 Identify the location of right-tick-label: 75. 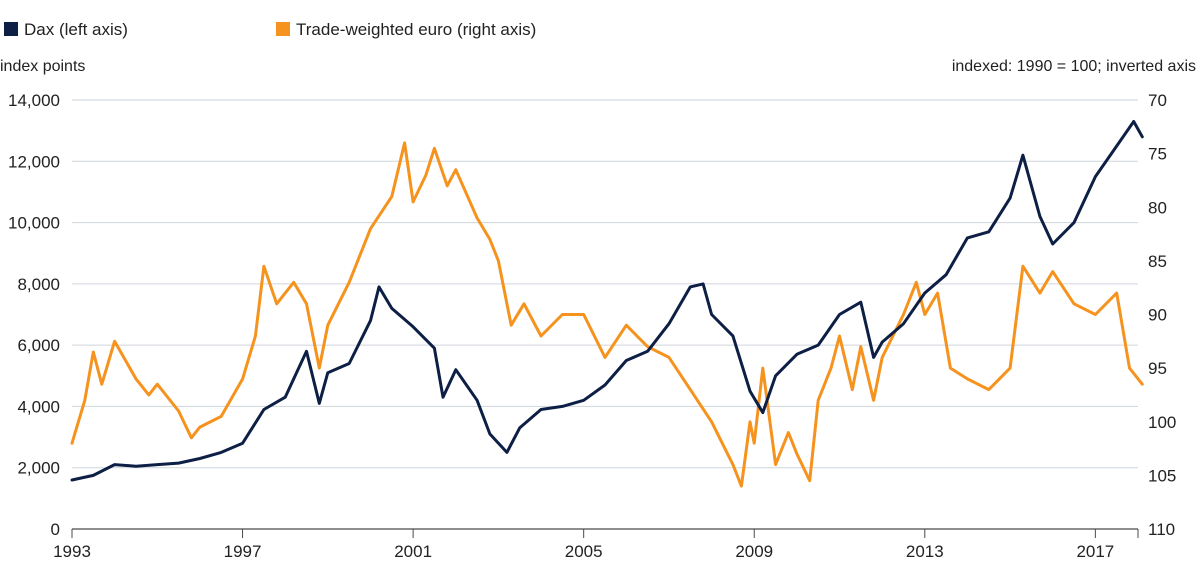
(1157, 154).